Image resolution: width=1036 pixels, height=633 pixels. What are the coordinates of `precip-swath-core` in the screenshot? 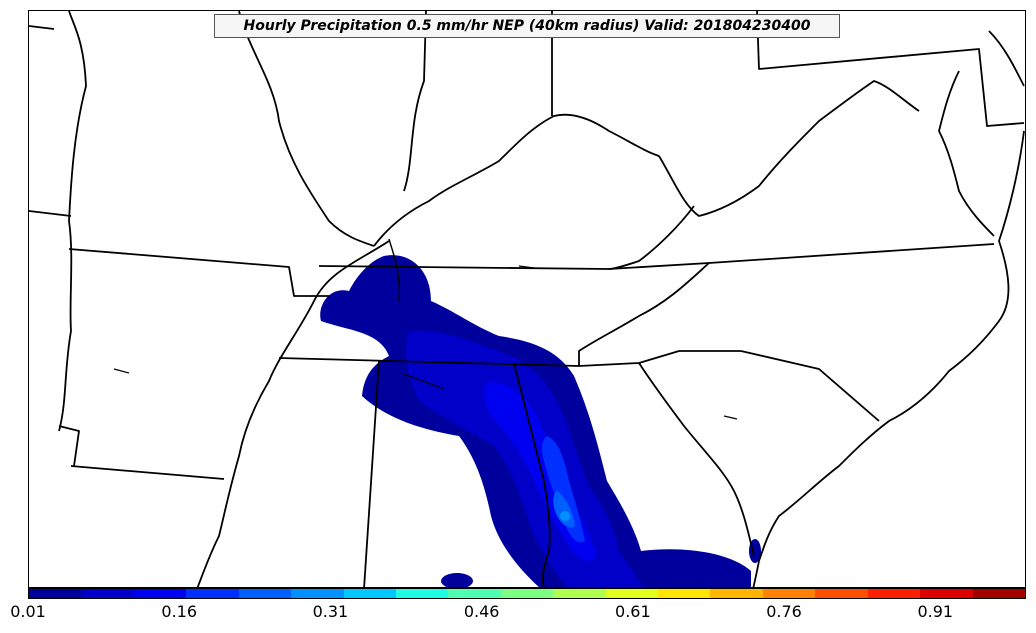 It's located at (563, 489).